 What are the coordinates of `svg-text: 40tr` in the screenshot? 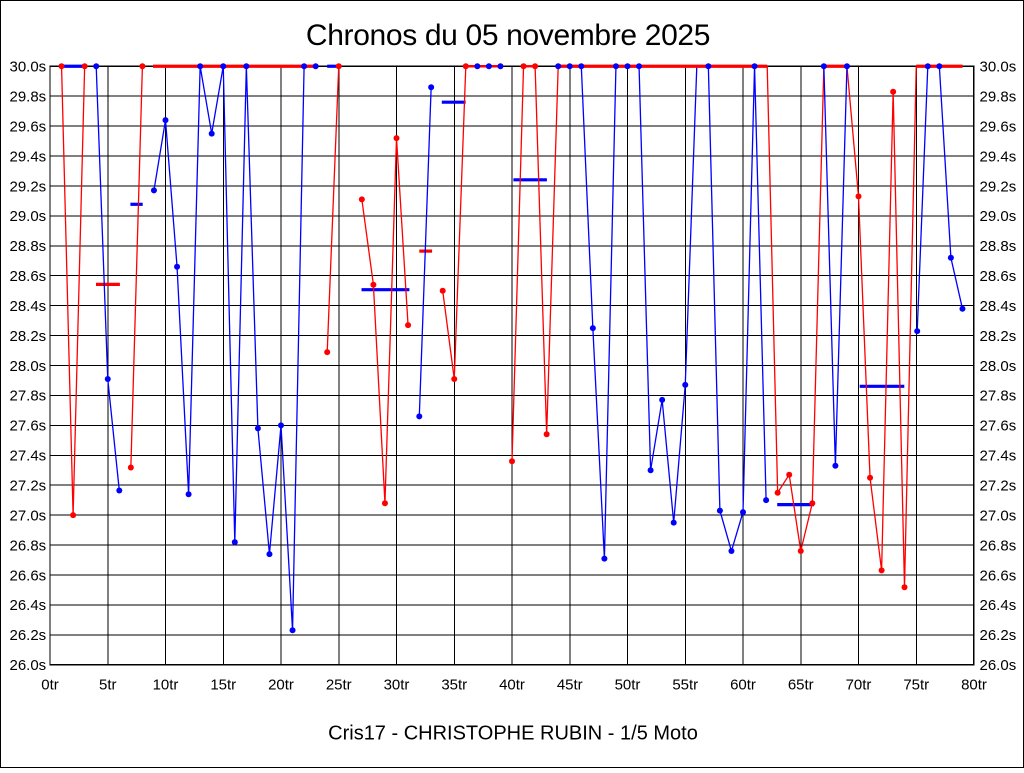 It's located at (512, 684).